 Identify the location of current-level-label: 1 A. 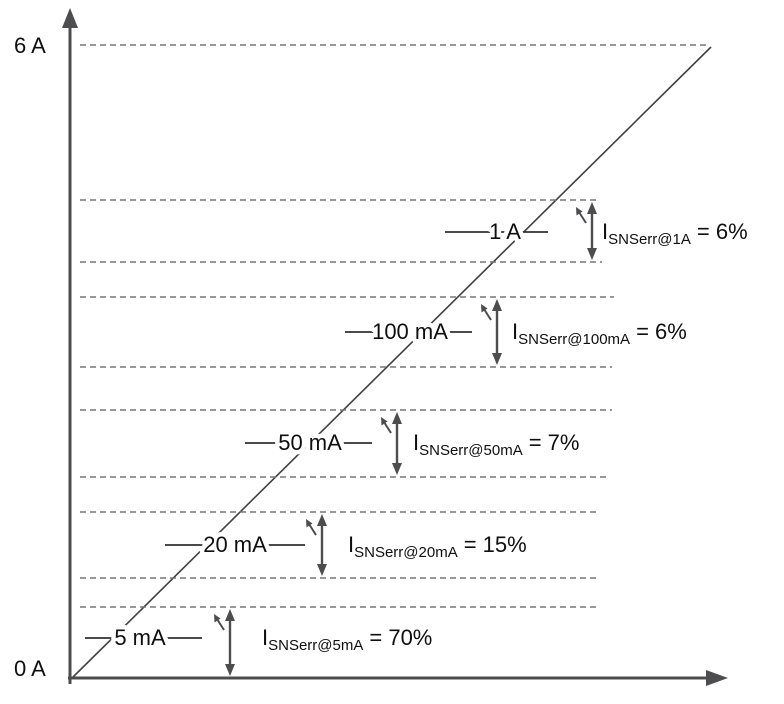
(505, 231).